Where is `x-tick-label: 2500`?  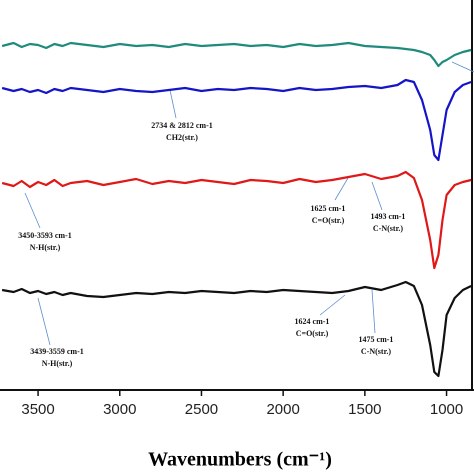
x-tick-label: 2500 is located at coordinates (201, 409).